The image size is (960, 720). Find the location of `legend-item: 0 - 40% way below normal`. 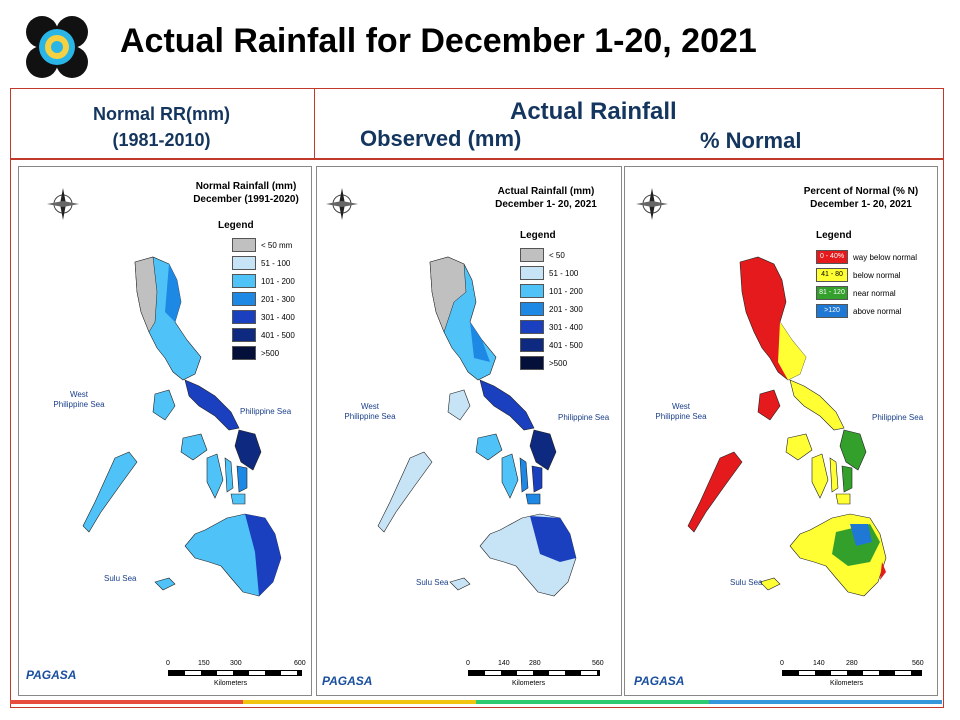

legend-item: 0 - 40% way below normal is located at coordinates (866, 257).